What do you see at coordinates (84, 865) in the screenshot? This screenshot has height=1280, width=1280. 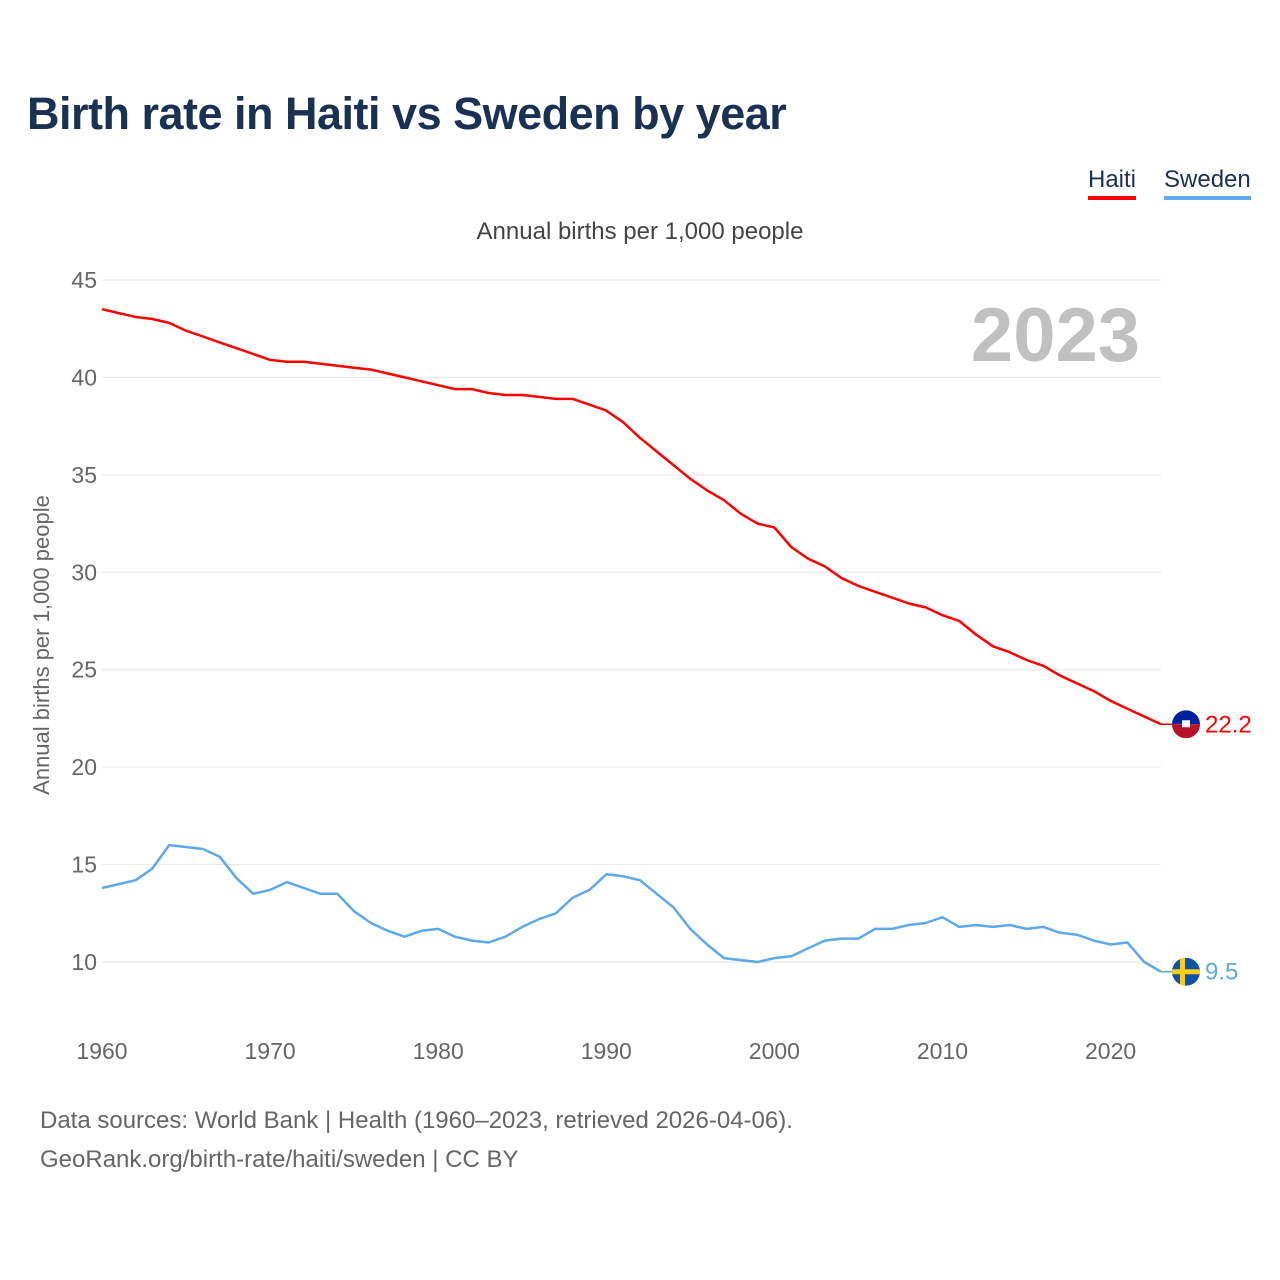 I see `y-tick-label: 15` at bounding box center [84, 865].